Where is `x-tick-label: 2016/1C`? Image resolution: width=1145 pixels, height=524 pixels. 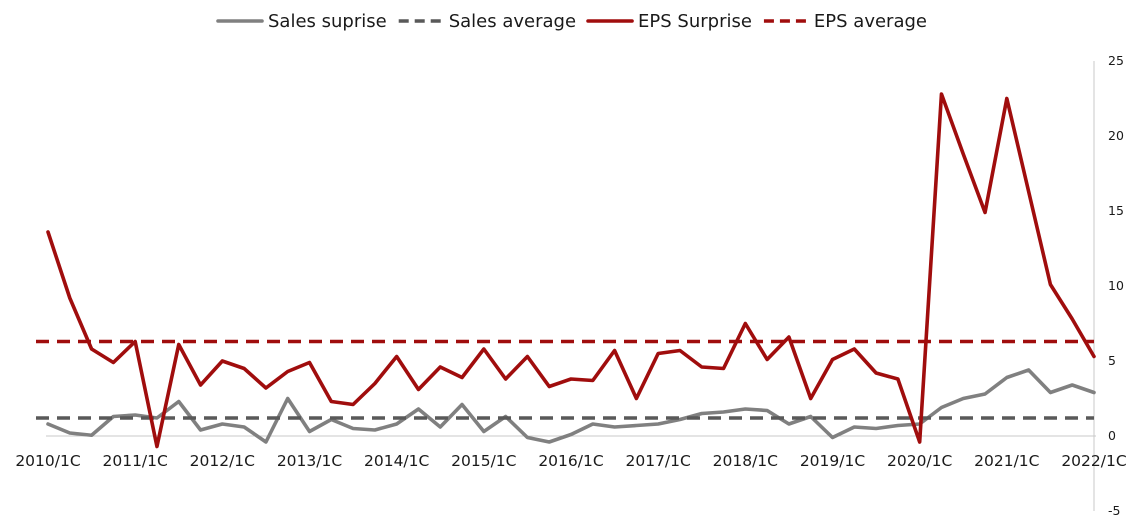
x-tick-label: 2016/1C is located at coordinates (570, 461).